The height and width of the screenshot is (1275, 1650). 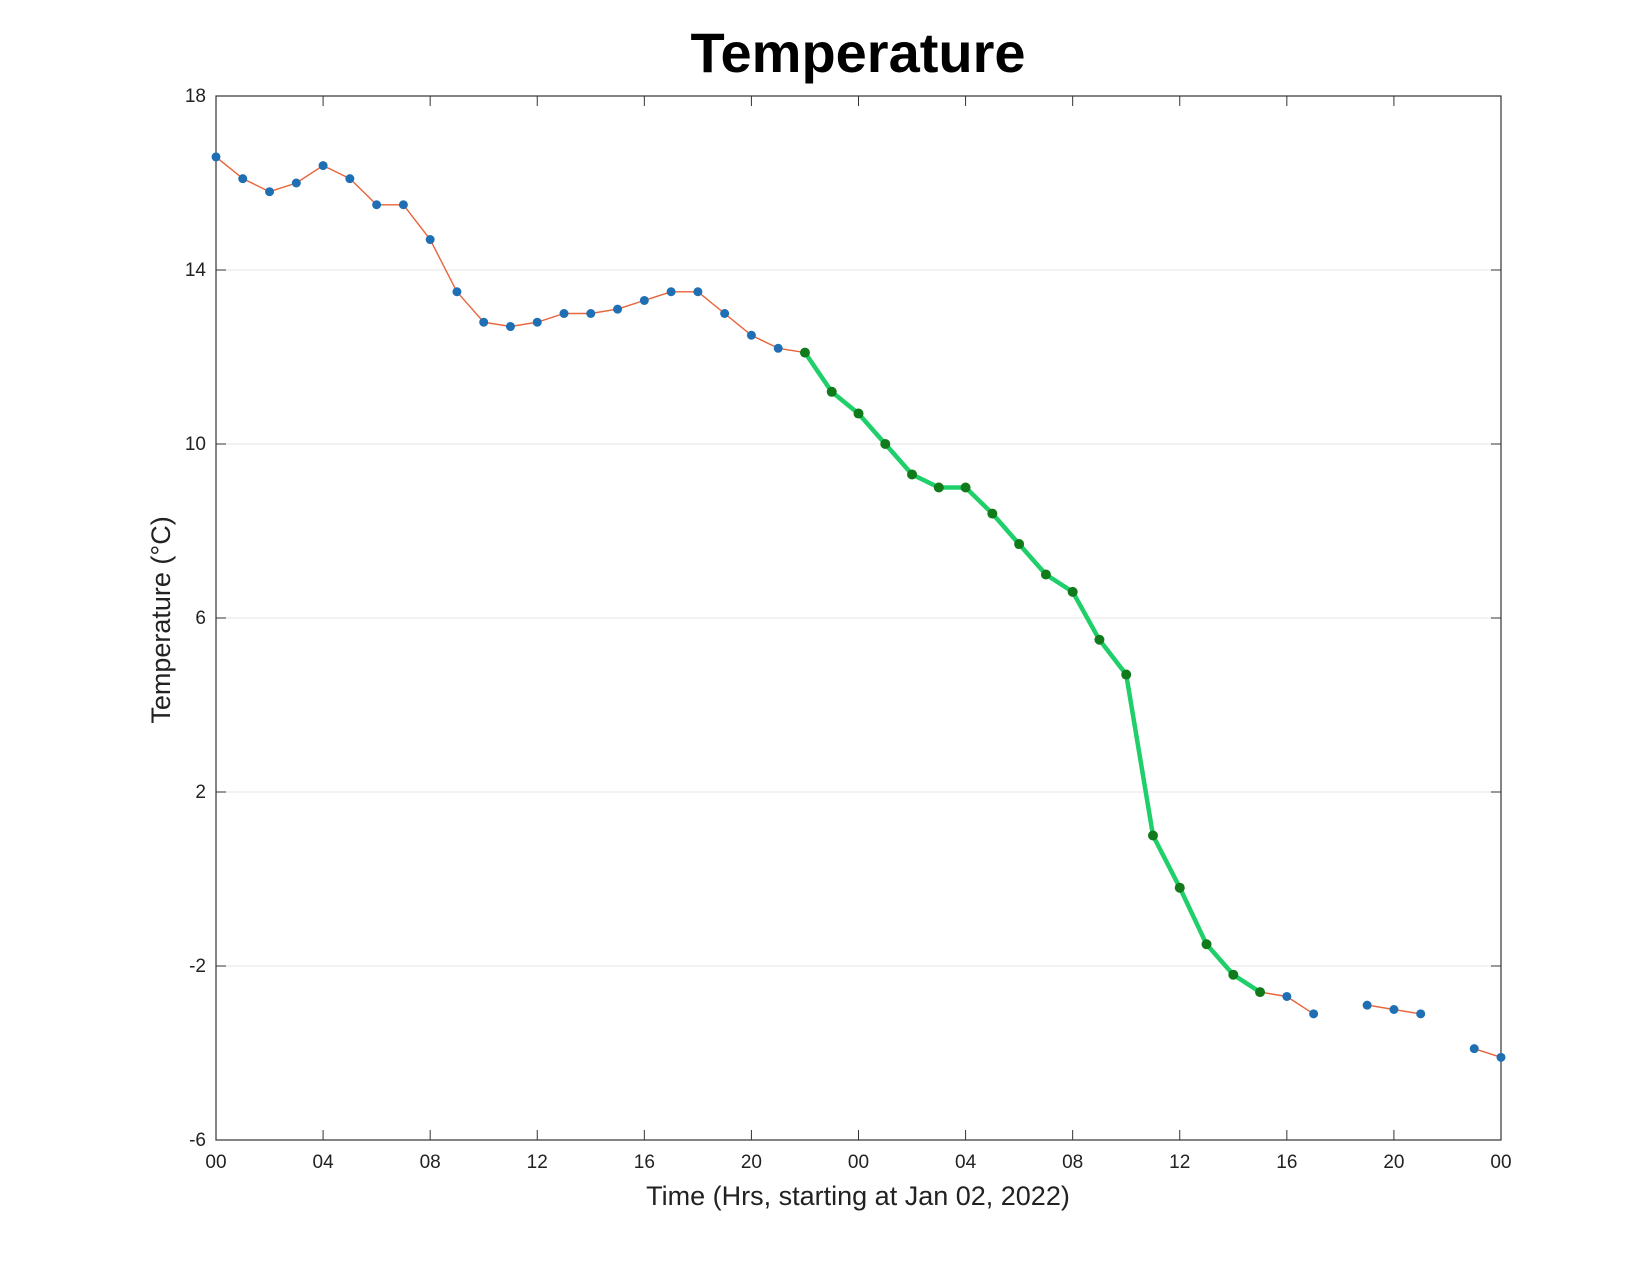 What do you see at coordinates (196, 270) in the screenshot?
I see `y-tick-label: 14` at bounding box center [196, 270].